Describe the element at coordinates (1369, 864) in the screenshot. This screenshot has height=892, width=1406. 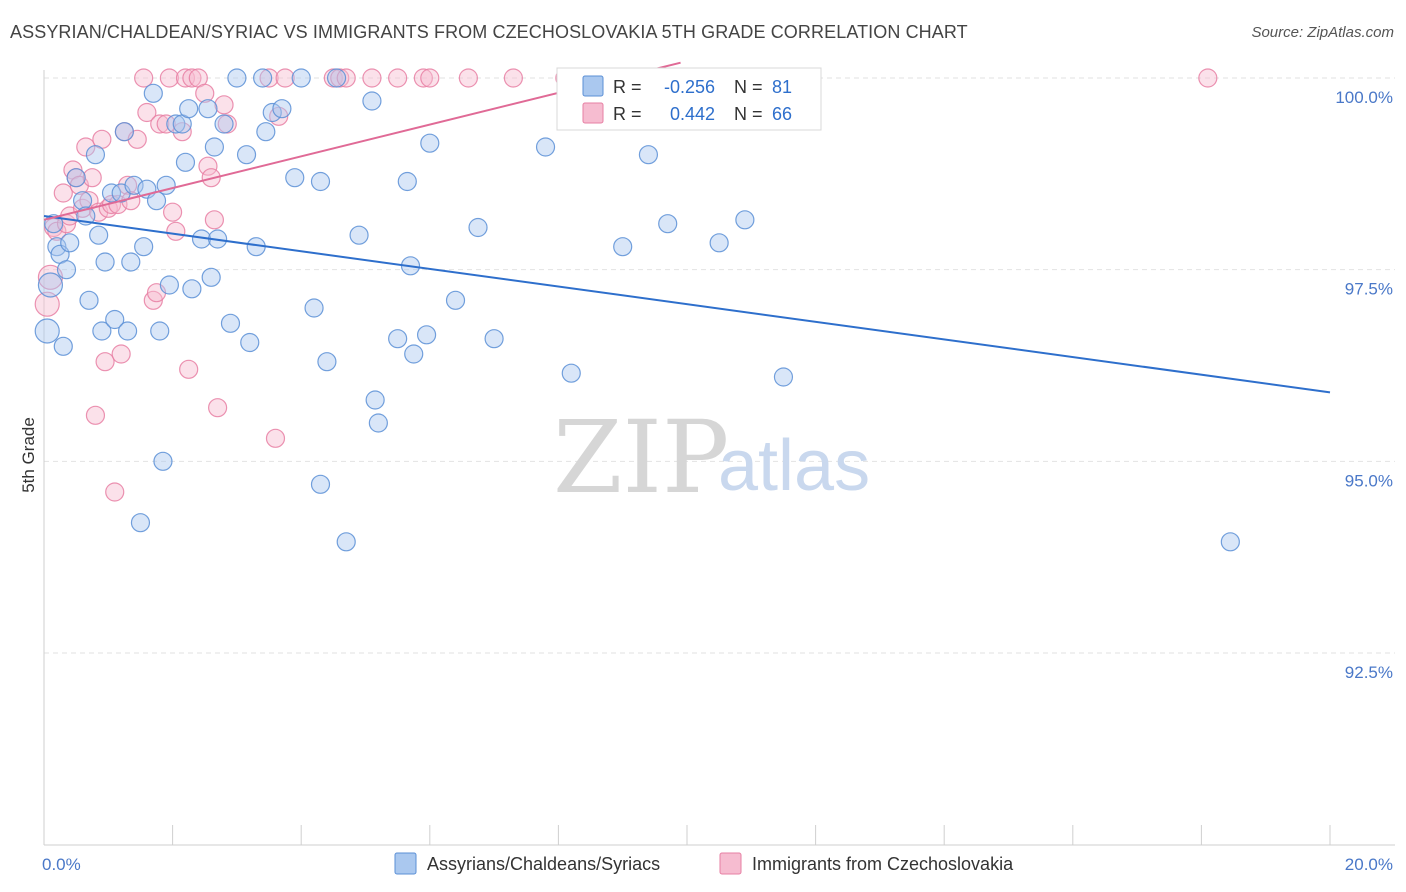
I see `x-tick-label-1: 20.0%` at that location.